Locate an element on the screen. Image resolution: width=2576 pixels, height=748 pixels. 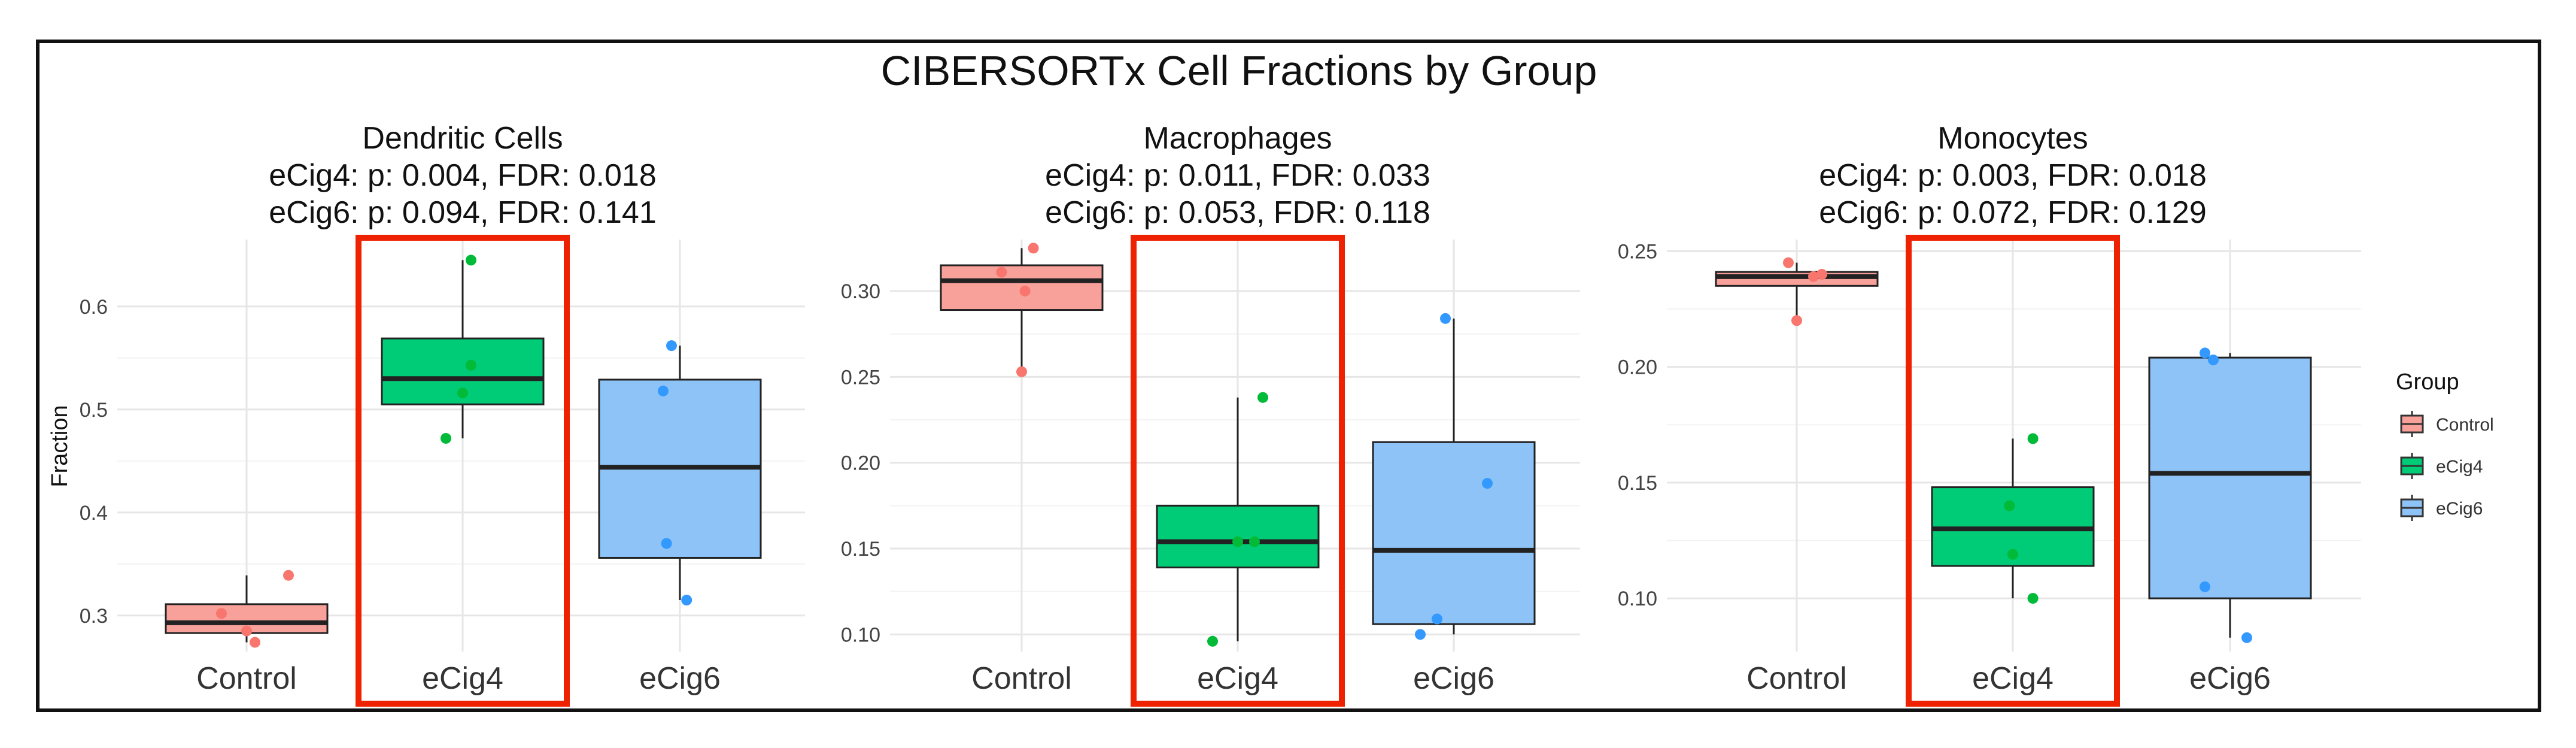
legend-label: eCig6 is located at coordinates (2459, 509).